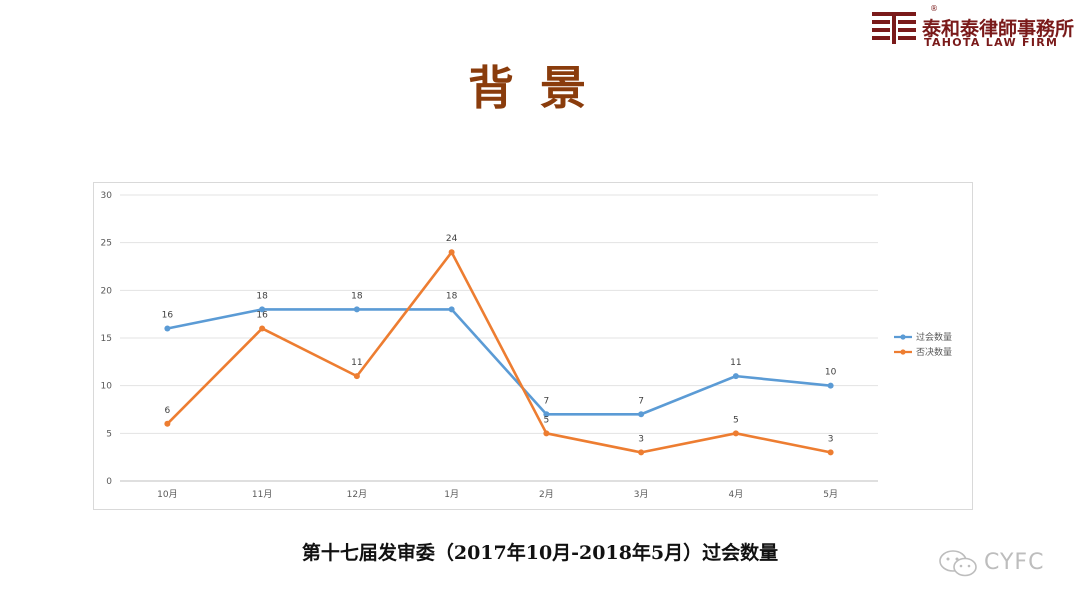 This screenshot has width=1080, height=608. Describe the element at coordinates (168, 411) in the screenshot. I see `data-label: 6` at that location.